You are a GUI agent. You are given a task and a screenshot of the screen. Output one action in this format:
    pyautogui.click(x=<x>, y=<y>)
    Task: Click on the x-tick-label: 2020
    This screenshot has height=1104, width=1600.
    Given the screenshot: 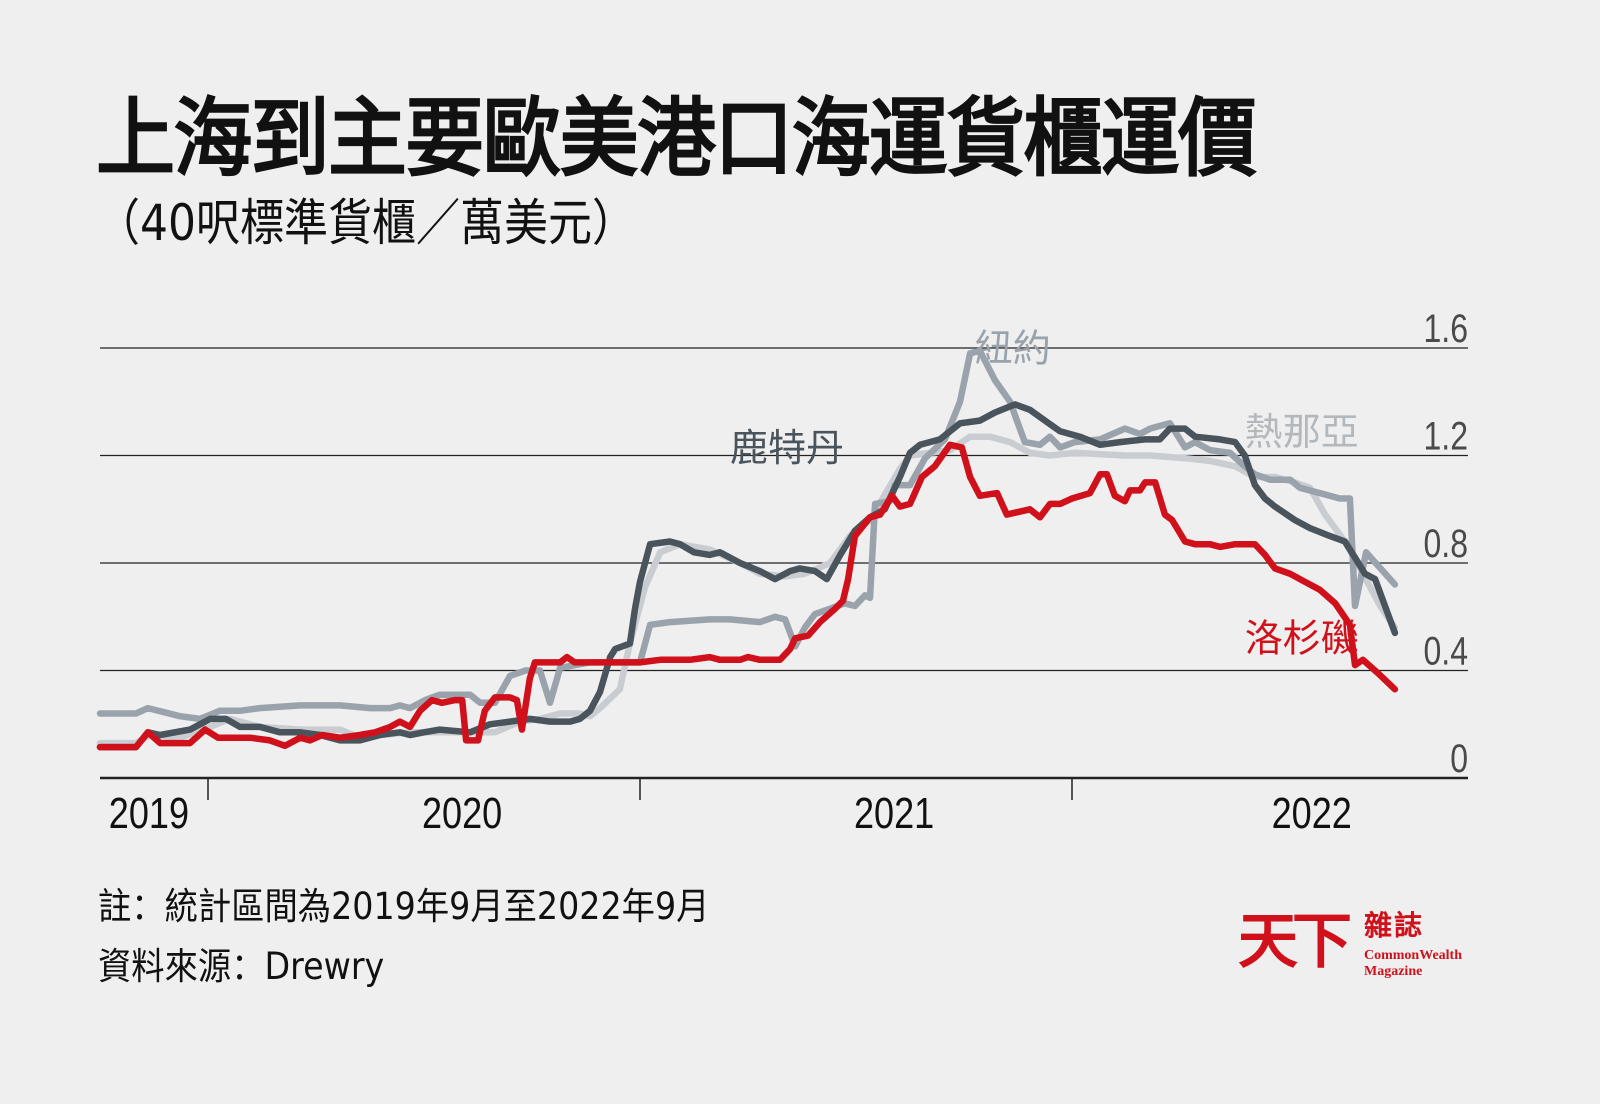 What is the action you would take?
    pyautogui.click(x=462, y=813)
    